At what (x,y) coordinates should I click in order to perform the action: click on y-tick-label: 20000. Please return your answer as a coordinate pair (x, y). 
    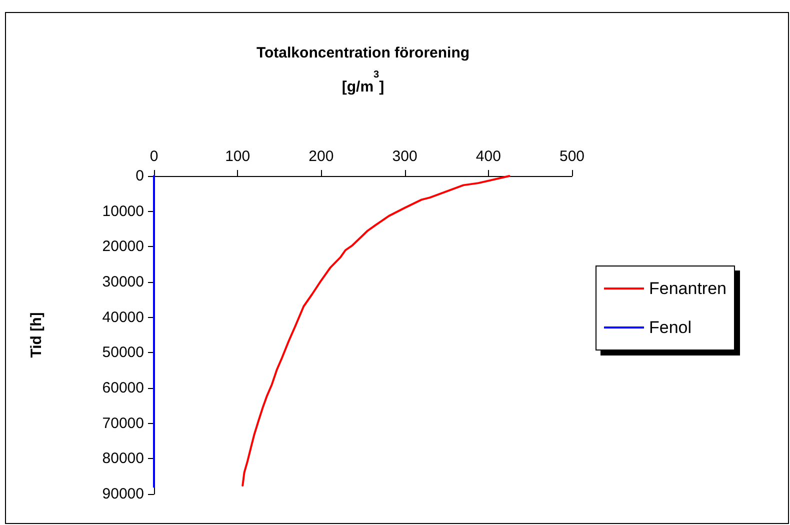
    Looking at the image, I should click on (123, 247).